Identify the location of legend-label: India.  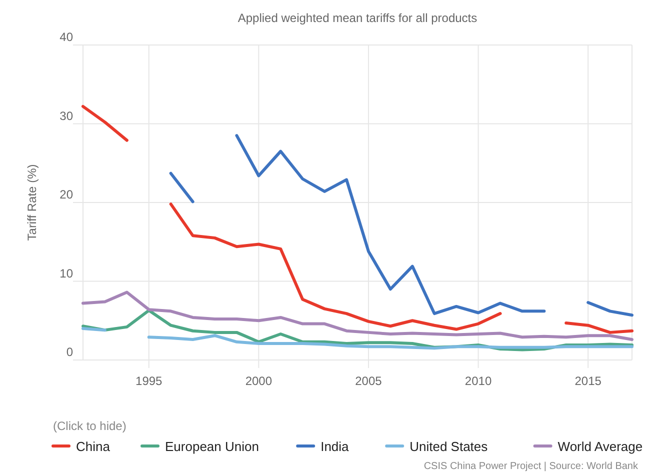
(335, 446).